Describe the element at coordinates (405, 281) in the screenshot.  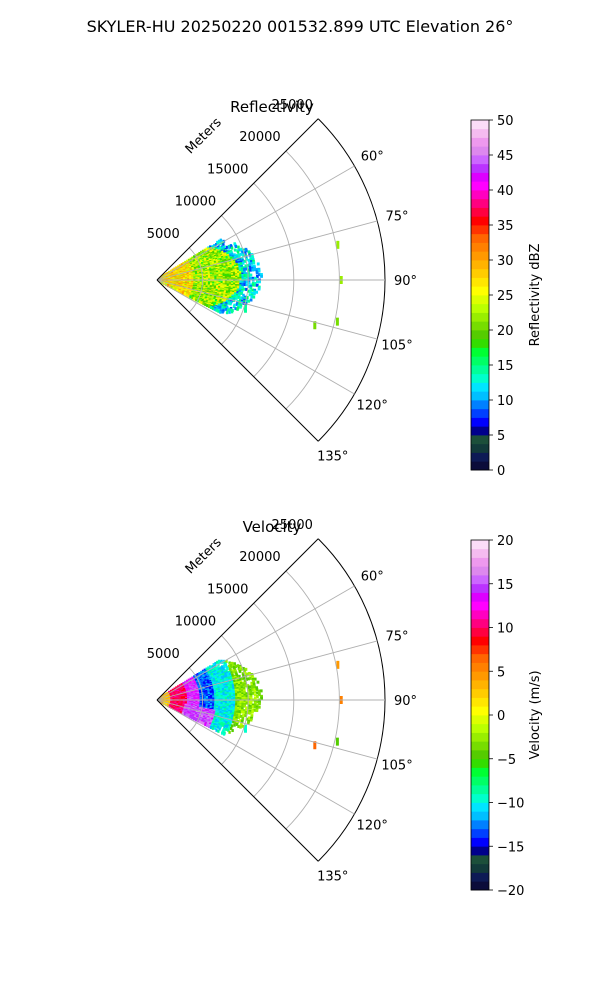
I see `angle-tick-label: 90°` at that location.